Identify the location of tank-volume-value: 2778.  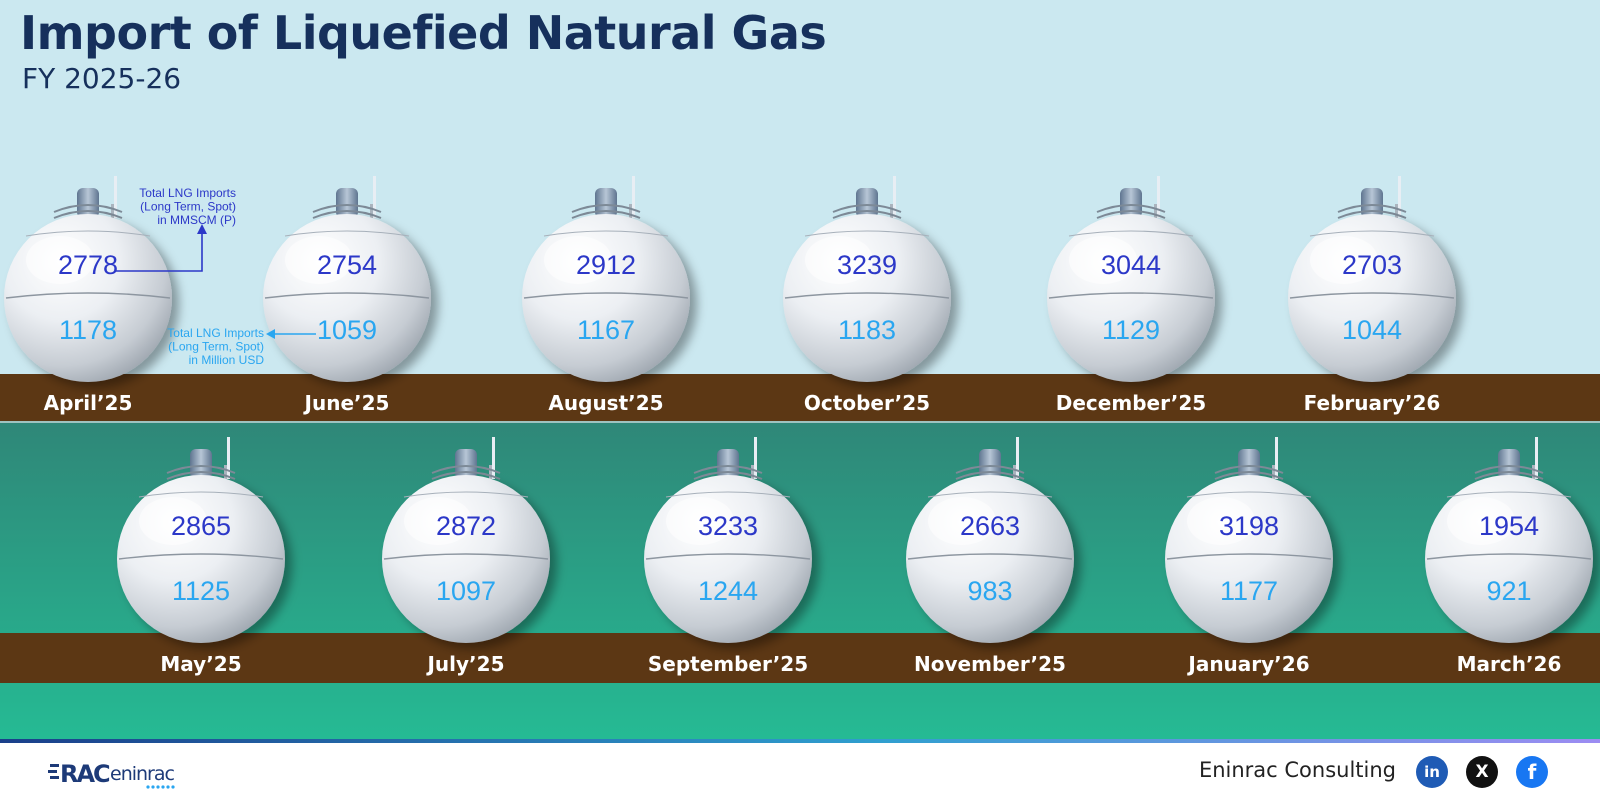
(88, 265).